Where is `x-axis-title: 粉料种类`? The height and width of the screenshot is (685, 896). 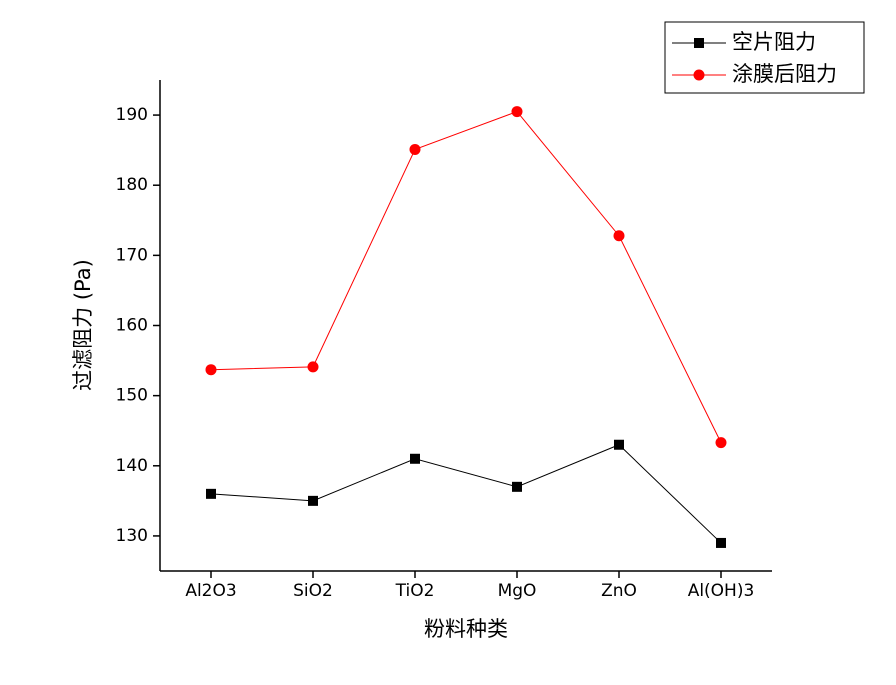
x-axis-title: 粉料种类 is located at coordinates (466, 629).